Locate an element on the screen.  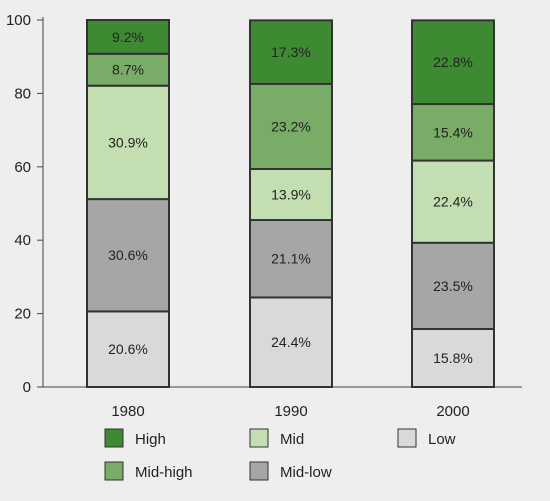
x-tick-label: 2000 is located at coordinates (452, 411).